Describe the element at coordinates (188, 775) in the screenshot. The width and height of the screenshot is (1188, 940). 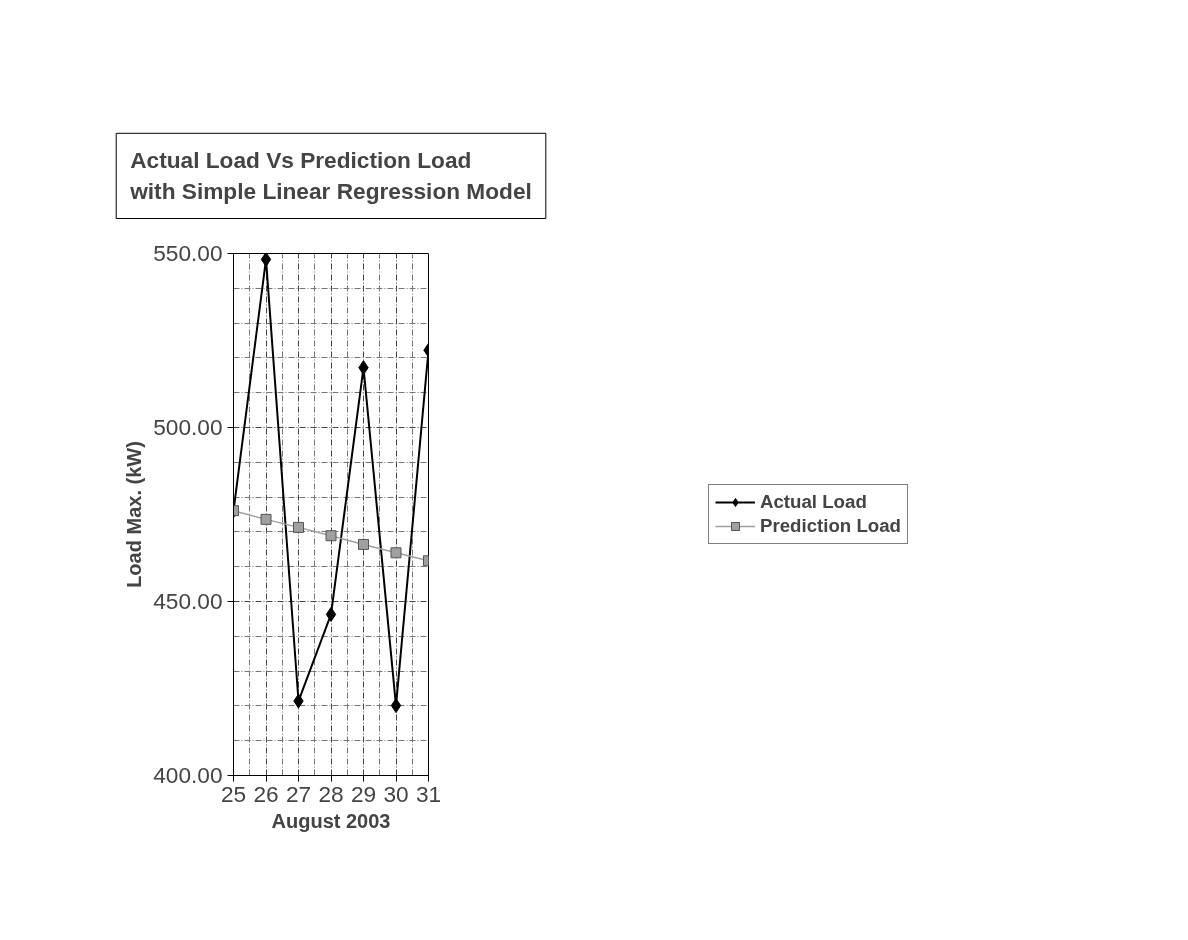
I see `y-tick-label: 400.00` at that location.